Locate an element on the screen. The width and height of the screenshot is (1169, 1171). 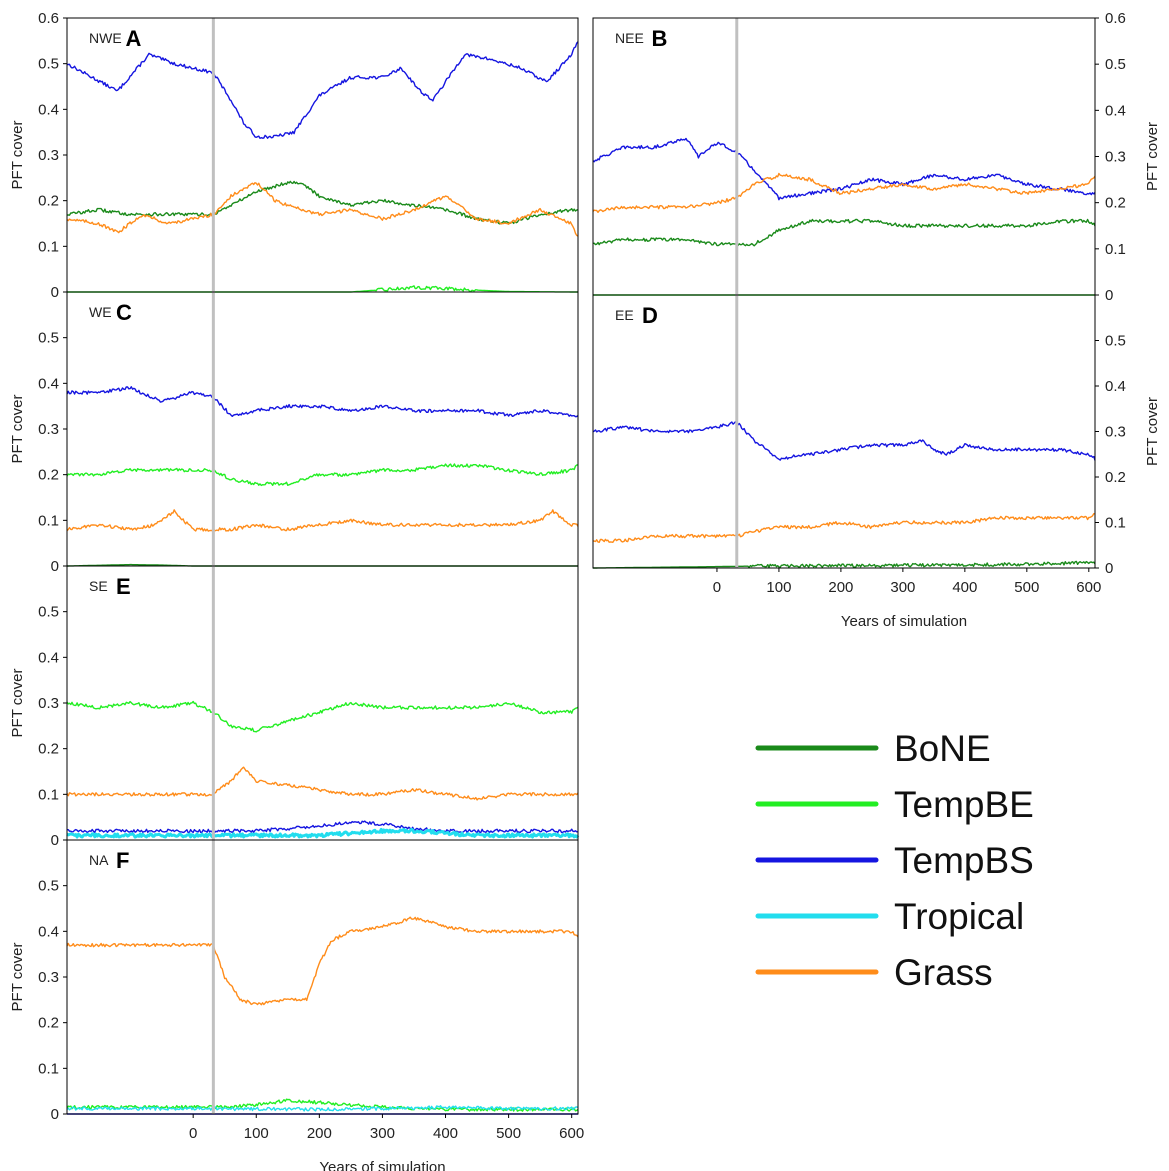
legend: BoNE TempBE TempBS Tropical Grass is located at coordinates (894, 860).